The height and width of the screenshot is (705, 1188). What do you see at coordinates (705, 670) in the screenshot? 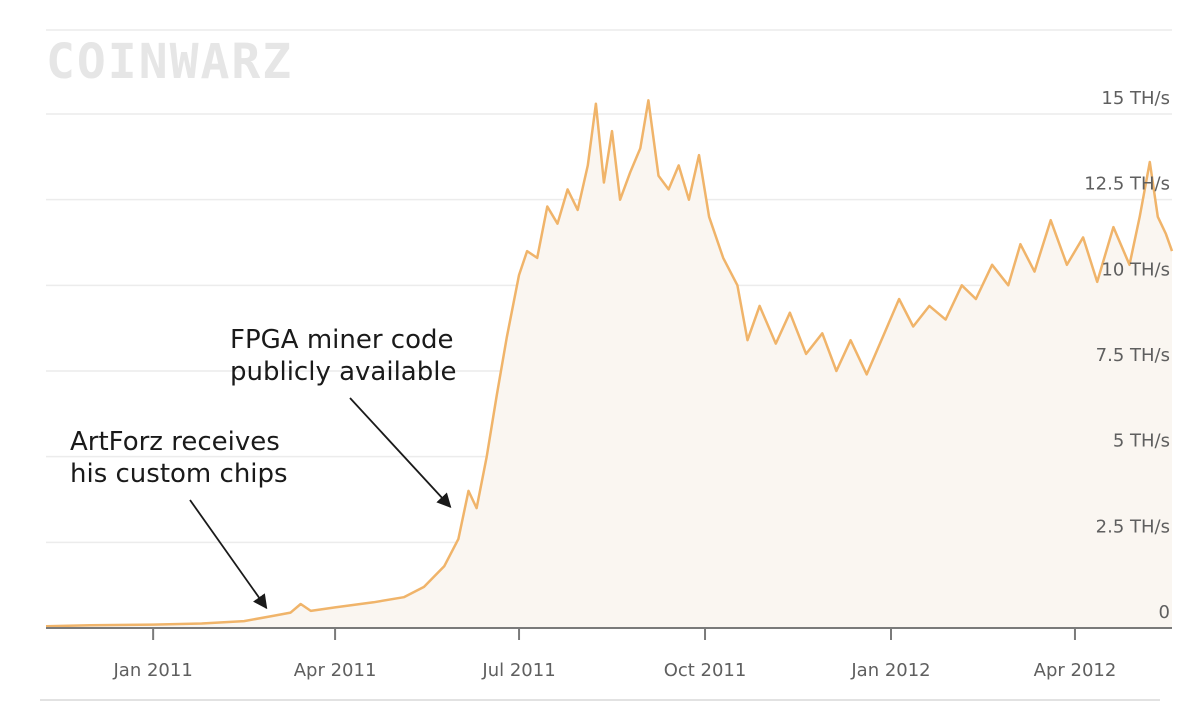
I see `x-tick-label: Oct 2011` at bounding box center [705, 670].